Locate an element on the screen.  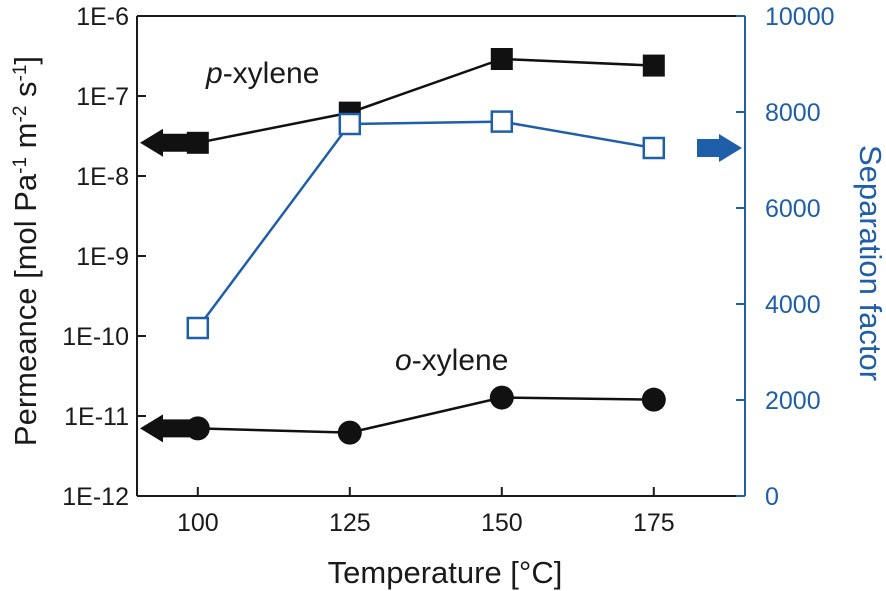
series-label-o-xylene: o-xylene is located at coordinates (451, 360).